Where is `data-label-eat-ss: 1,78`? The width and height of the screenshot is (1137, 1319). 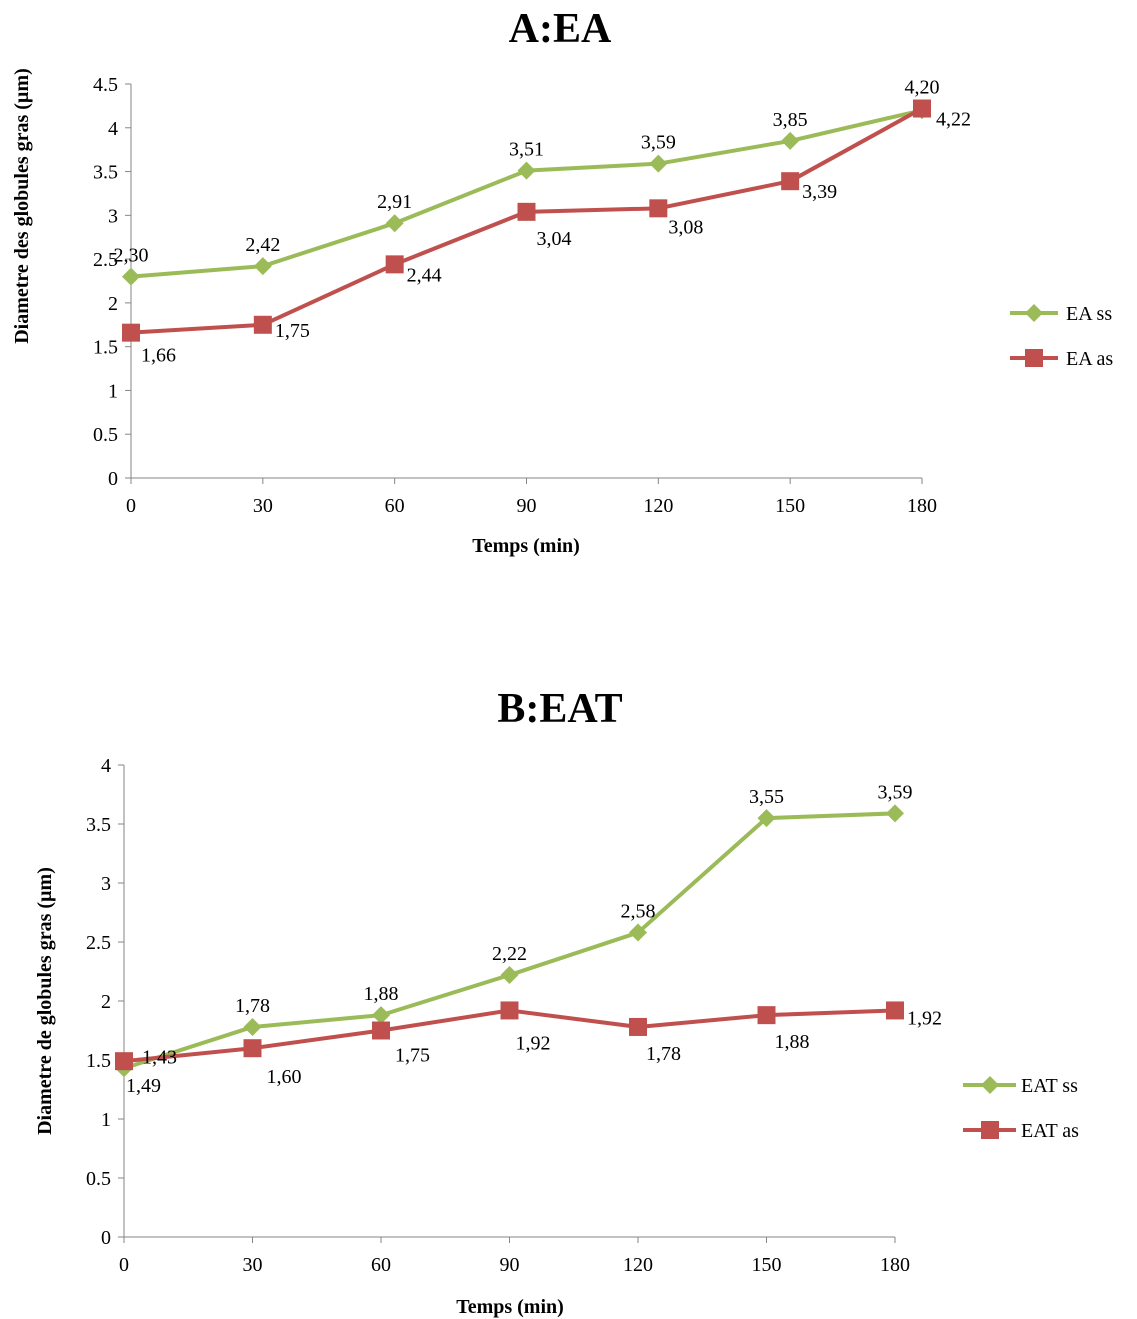 data-label-eat-ss: 1,78 is located at coordinates (252, 1006).